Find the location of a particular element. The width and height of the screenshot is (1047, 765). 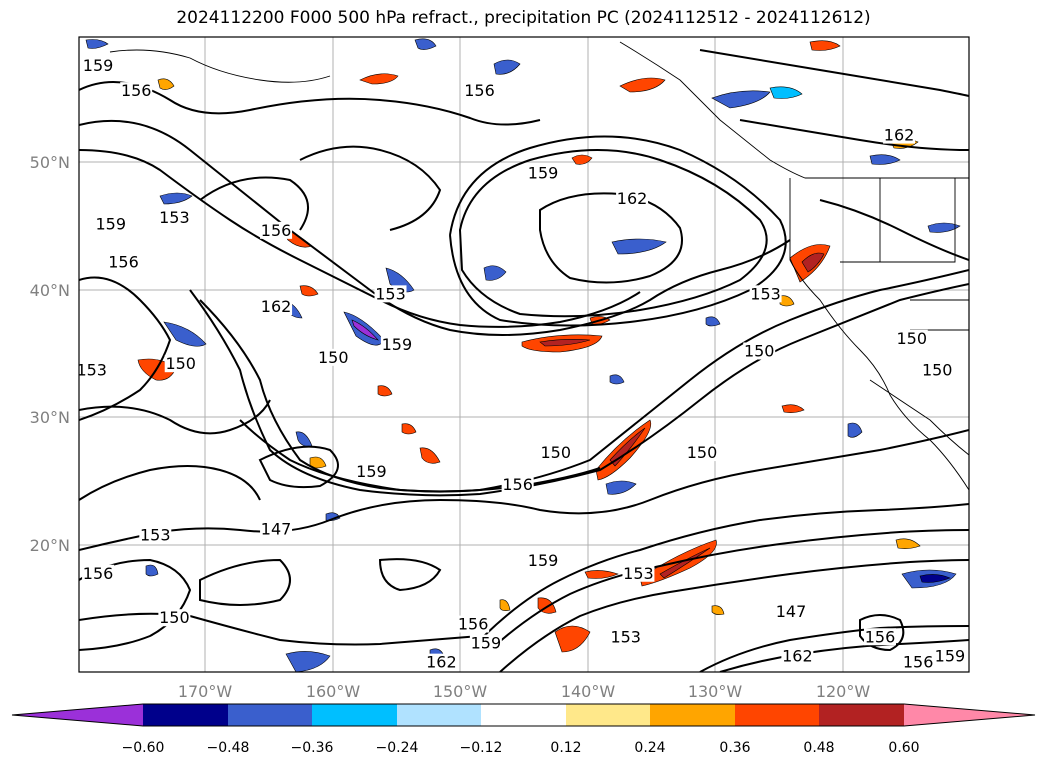

colorbar-outline is located at coordinates (523, 715).